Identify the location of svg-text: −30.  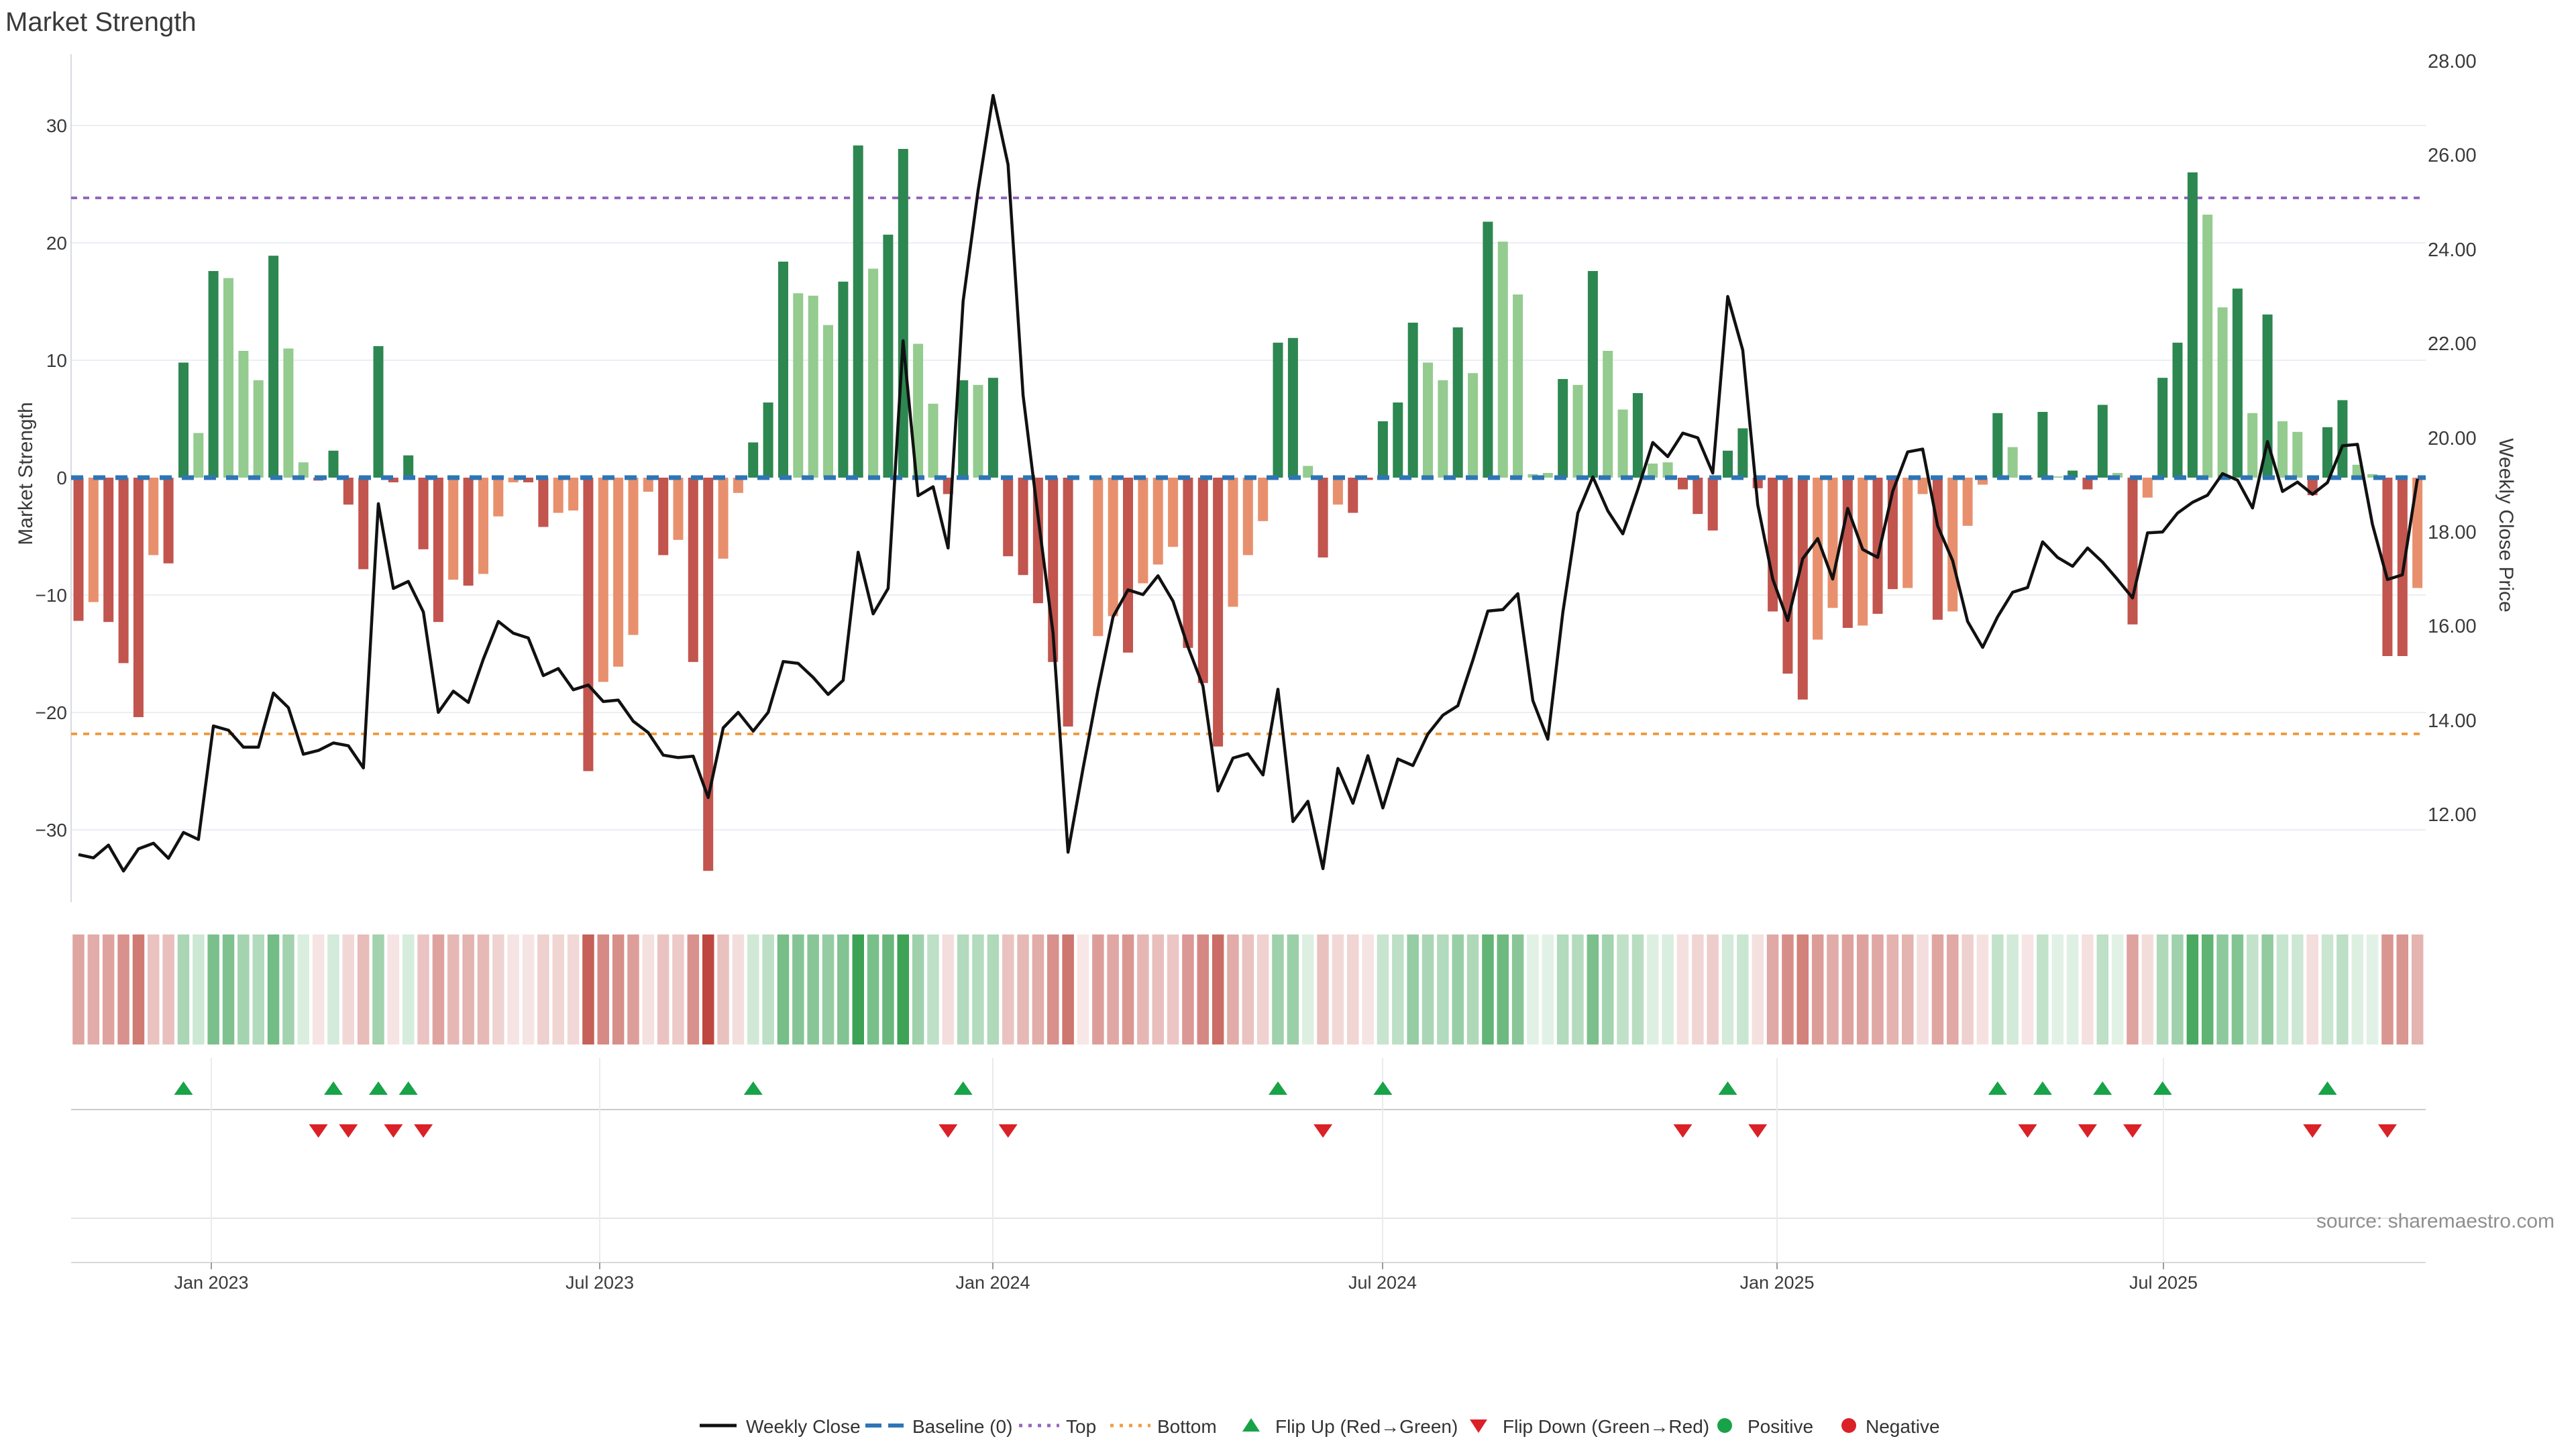
(52, 830).